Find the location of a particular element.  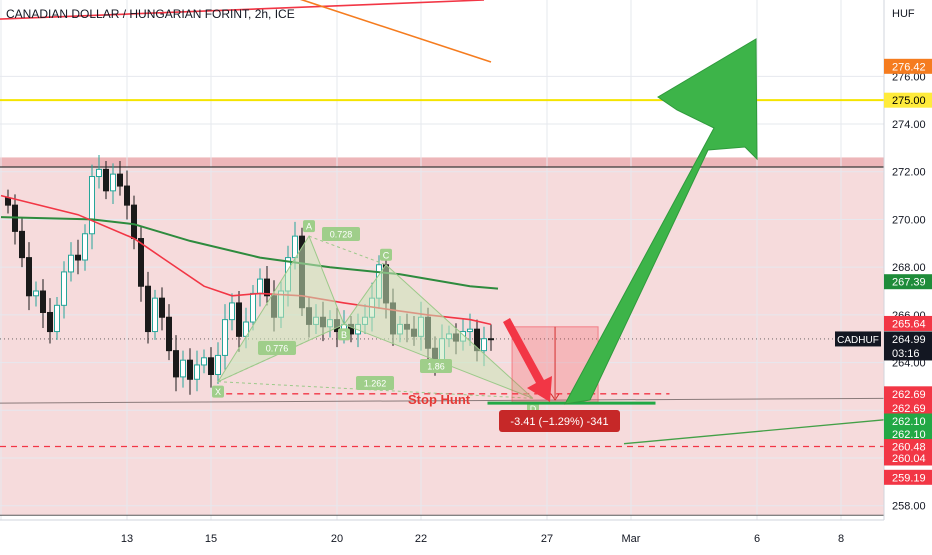

price-label-text: 265.64 is located at coordinates (909, 324).